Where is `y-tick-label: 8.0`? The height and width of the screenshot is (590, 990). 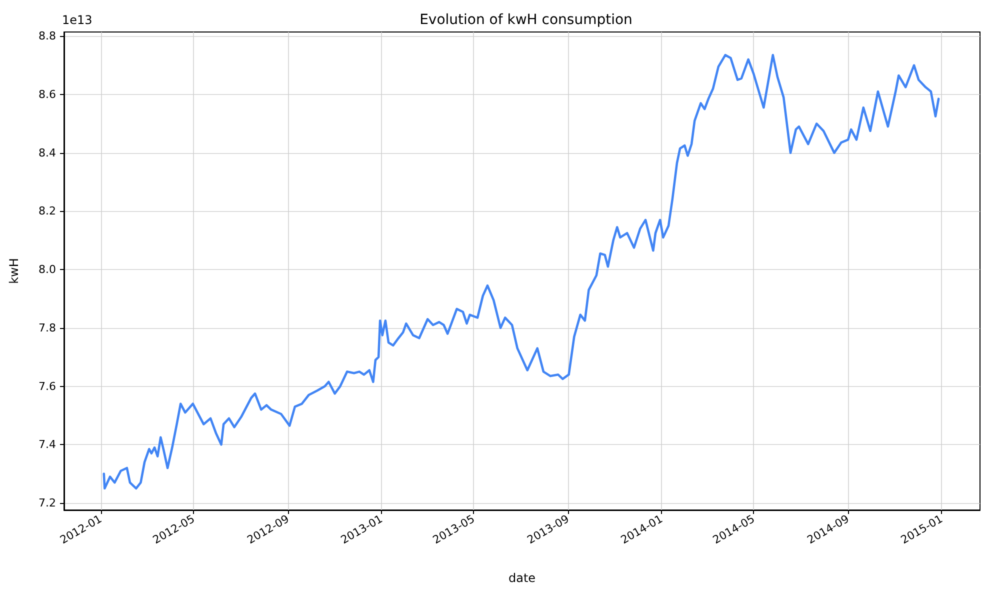
y-tick-label: 8.0 is located at coordinates (47, 269).